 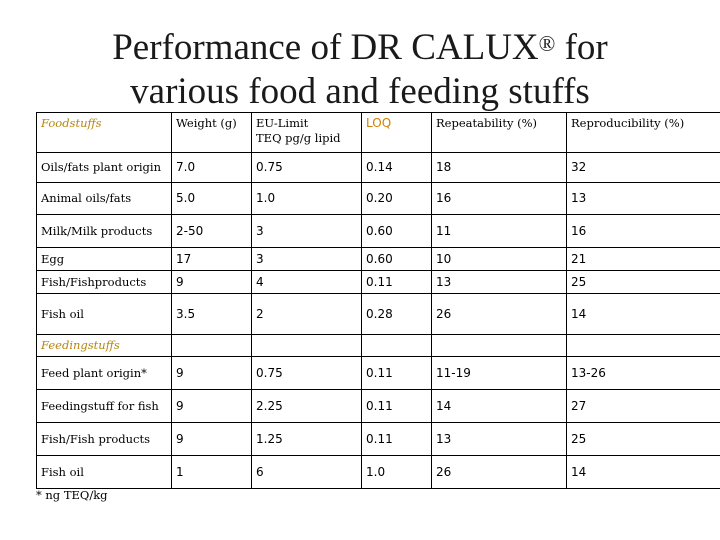 I want to click on footnote: * ng TEQ/kg, so click(x=72, y=495).